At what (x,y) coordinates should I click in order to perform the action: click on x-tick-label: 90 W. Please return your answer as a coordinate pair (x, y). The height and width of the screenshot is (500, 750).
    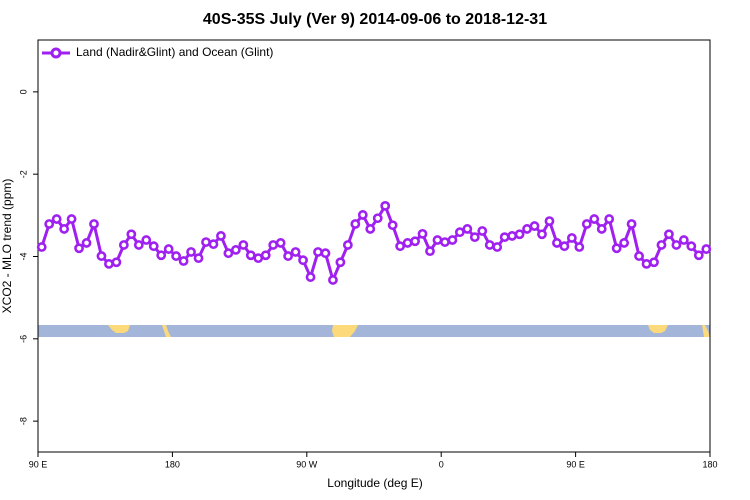
    Looking at the image, I should click on (307, 464).